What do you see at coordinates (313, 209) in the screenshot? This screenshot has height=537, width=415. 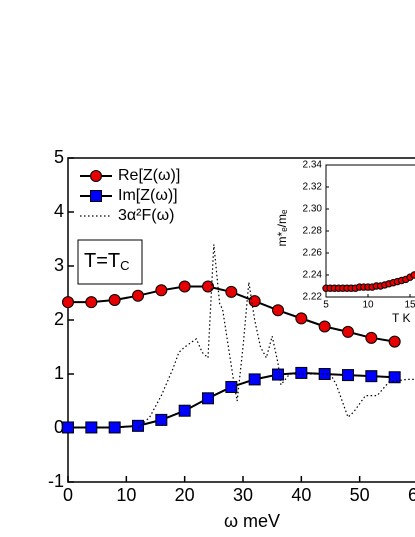 I see `y-tick-label: 2.30` at bounding box center [313, 209].